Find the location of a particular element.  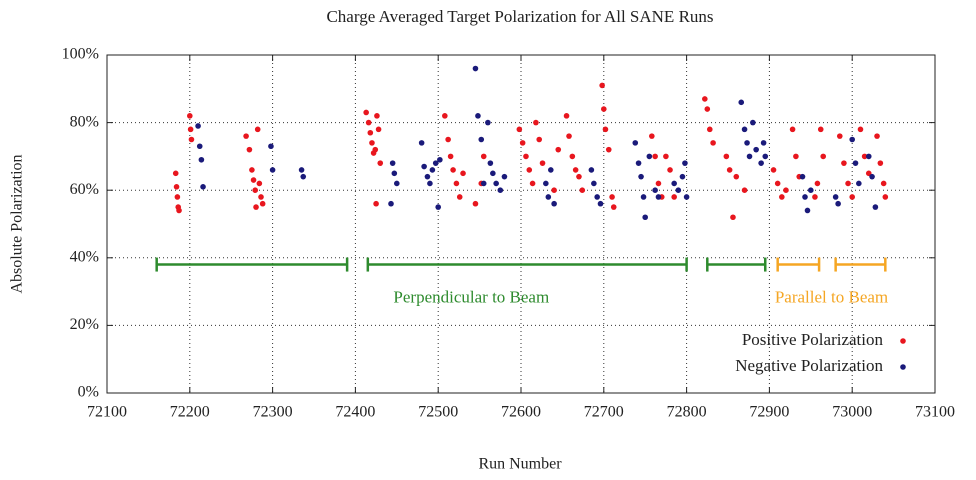

x-tick-label: 72900 is located at coordinates (769, 412).